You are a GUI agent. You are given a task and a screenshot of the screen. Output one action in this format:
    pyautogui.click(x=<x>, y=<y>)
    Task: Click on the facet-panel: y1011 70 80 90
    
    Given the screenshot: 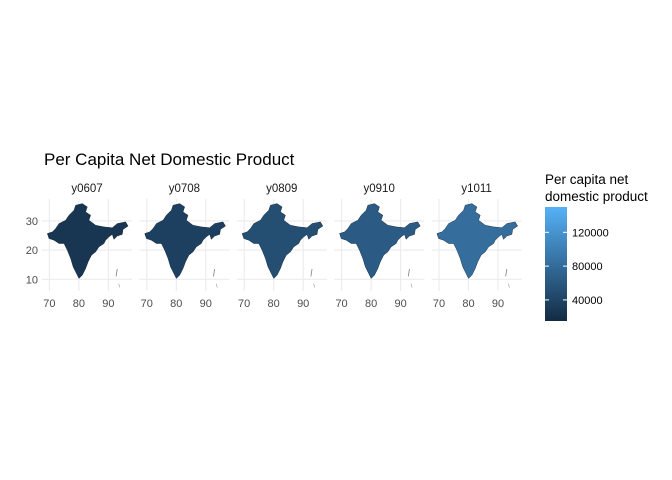 What is the action you would take?
    pyautogui.click(x=476, y=246)
    